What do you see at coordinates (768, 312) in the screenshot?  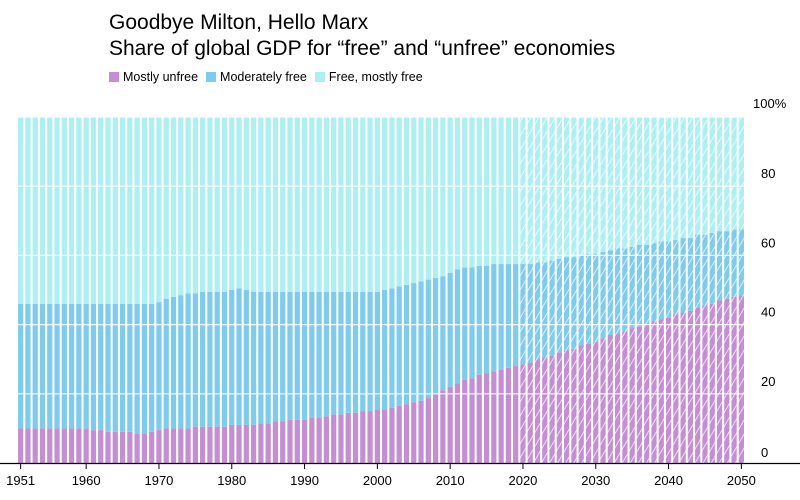 I see `y-tick-label-40: 40` at bounding box center [768, 312].